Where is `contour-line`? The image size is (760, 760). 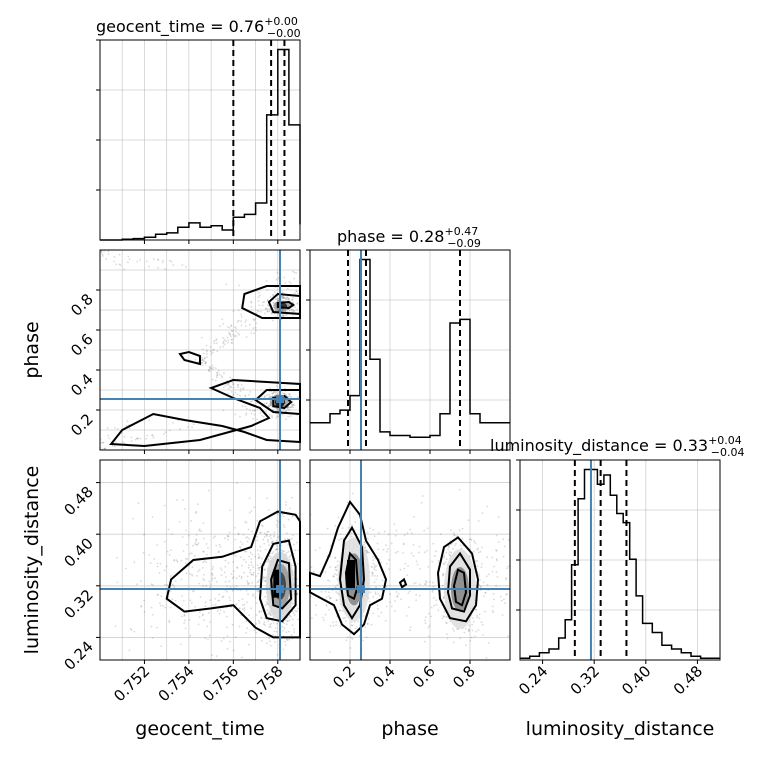 contour-line is located at coordinates (458, 579).